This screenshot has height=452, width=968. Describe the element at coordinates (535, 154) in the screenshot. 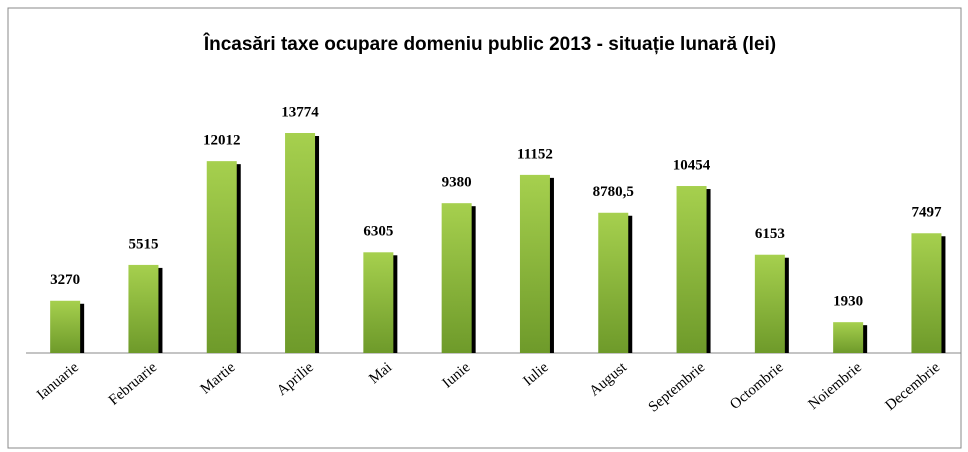

I see `value-label: 11152` at that location.